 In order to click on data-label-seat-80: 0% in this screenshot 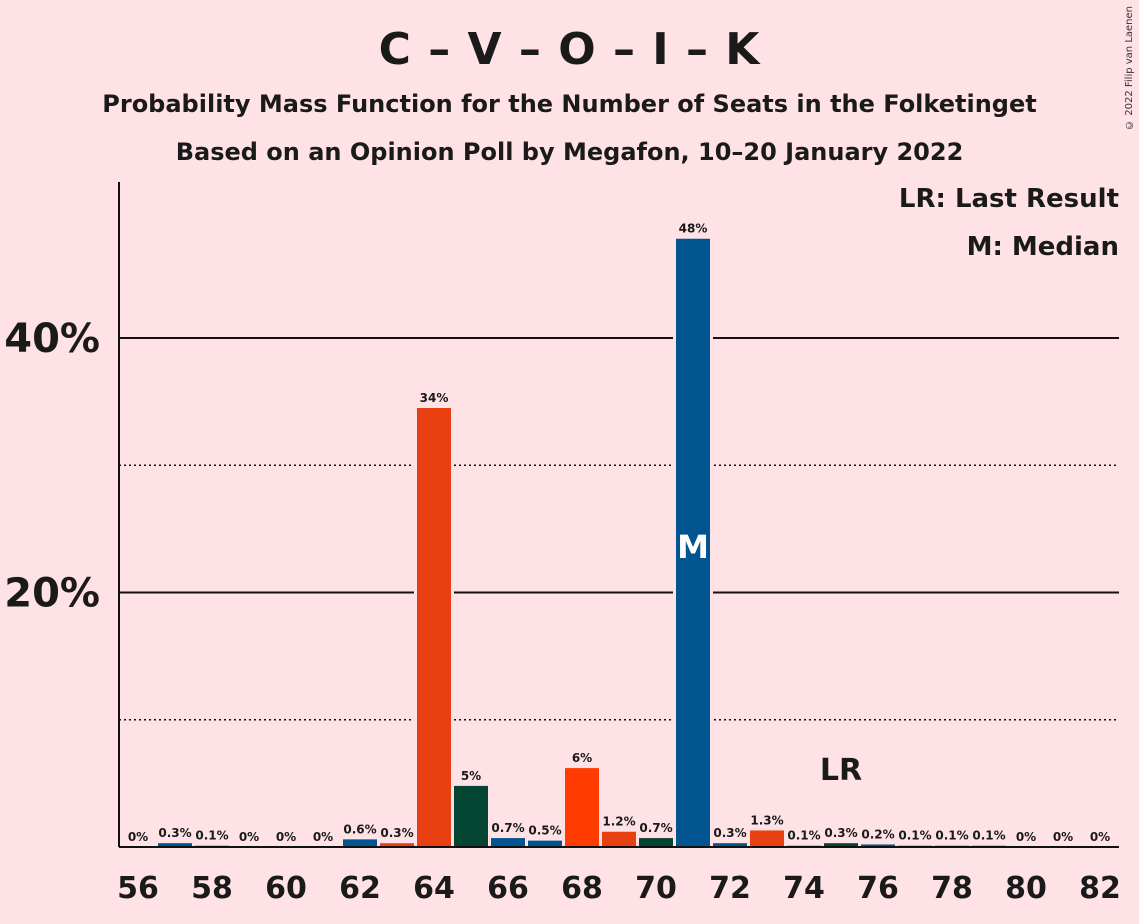, I will do `click(1026, 837)`.